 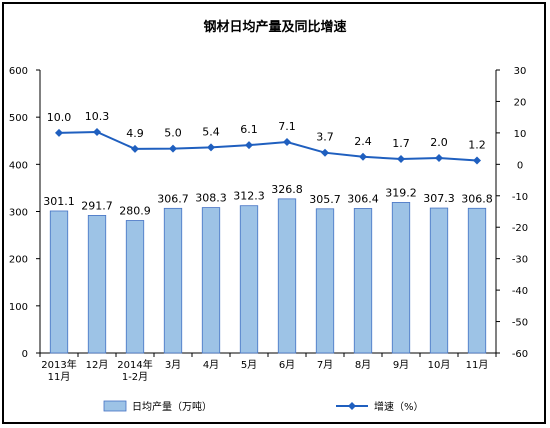 What do you see at coordinates (520, 291) in the screenshot?
I see `y-right-tick-label: -40` at bounding box center [520, 291].